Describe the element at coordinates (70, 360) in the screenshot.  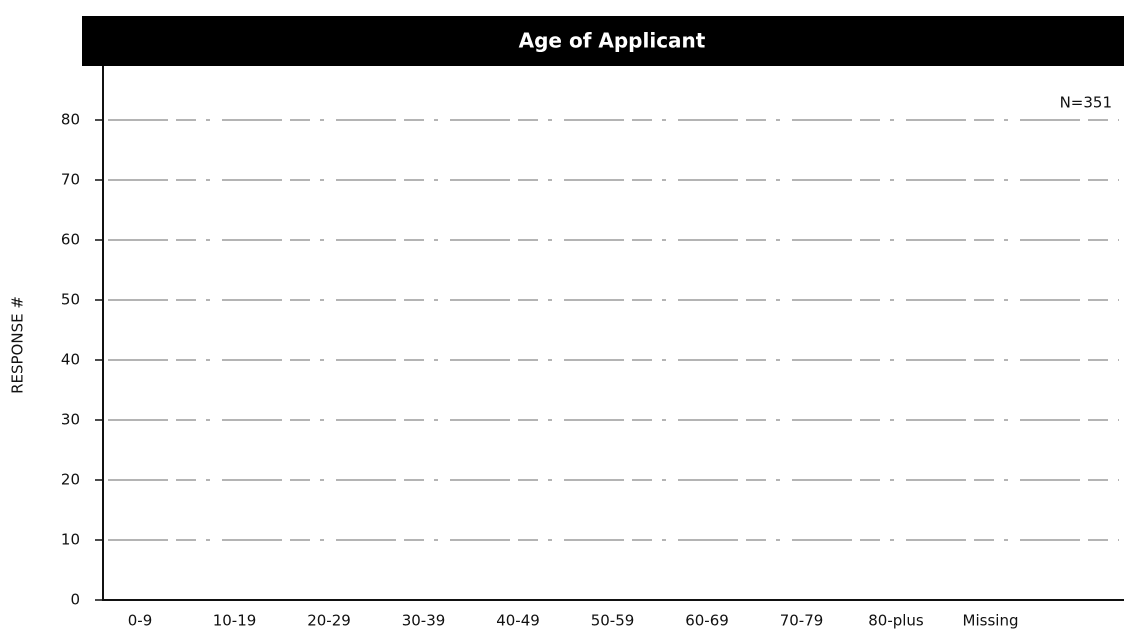
I see `y-tick-label: 40` at that location.